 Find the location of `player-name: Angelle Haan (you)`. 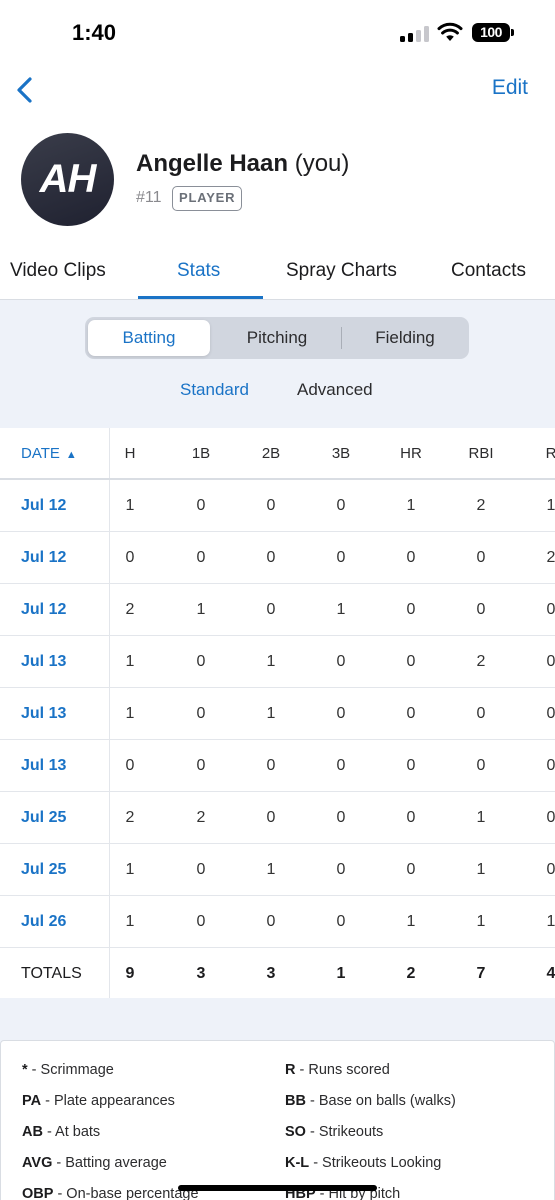

player-name: Angelle Haan (you) is located at coordinates (242, 164).